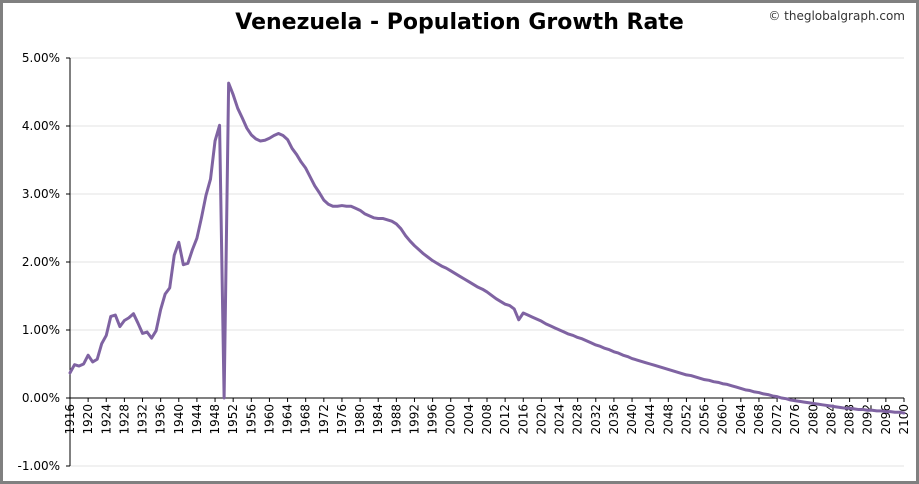 The width and height of the screenshot is (919, 484). What do you see at coordinates (596, 419) in the screenshot?
I see `x-tick-label: 2032` at bounding box center [596, 419].